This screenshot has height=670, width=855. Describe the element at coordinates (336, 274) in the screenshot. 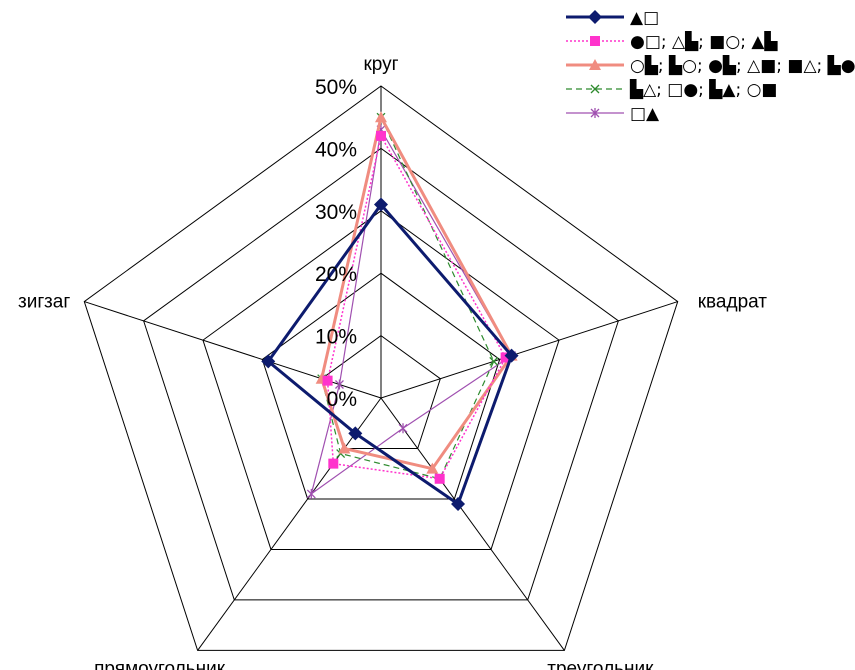

I see `tick-label: 20%` at that location.